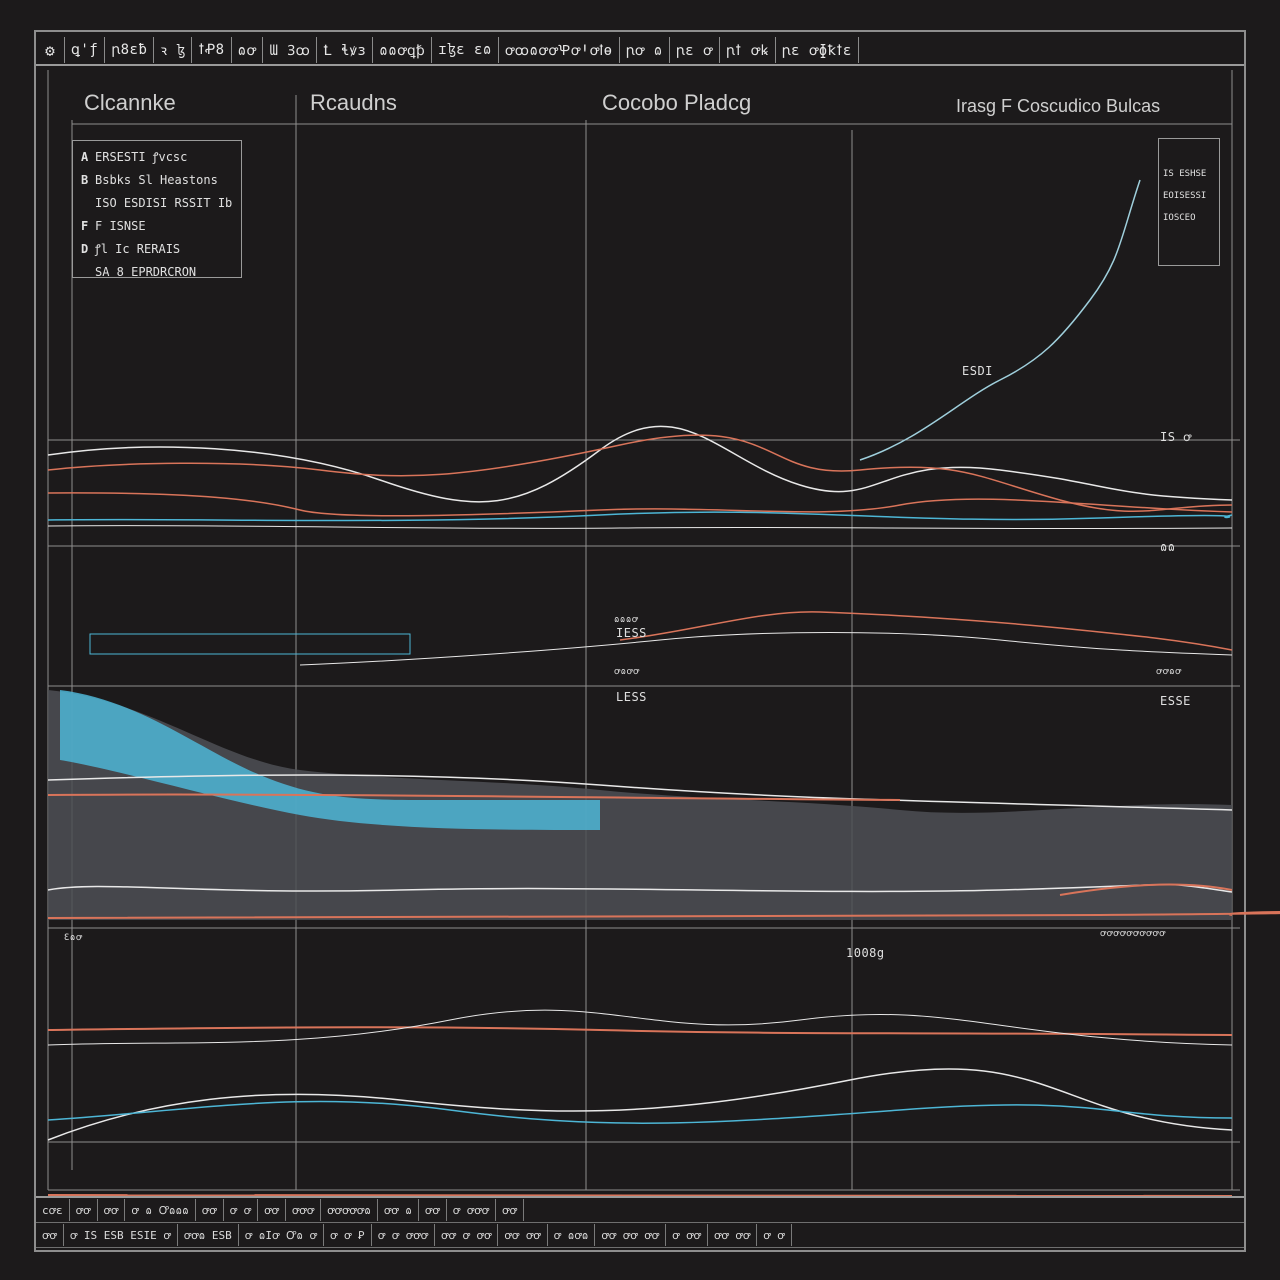  I want to click on panel-title-left: Clcannke, so click(130, 102).